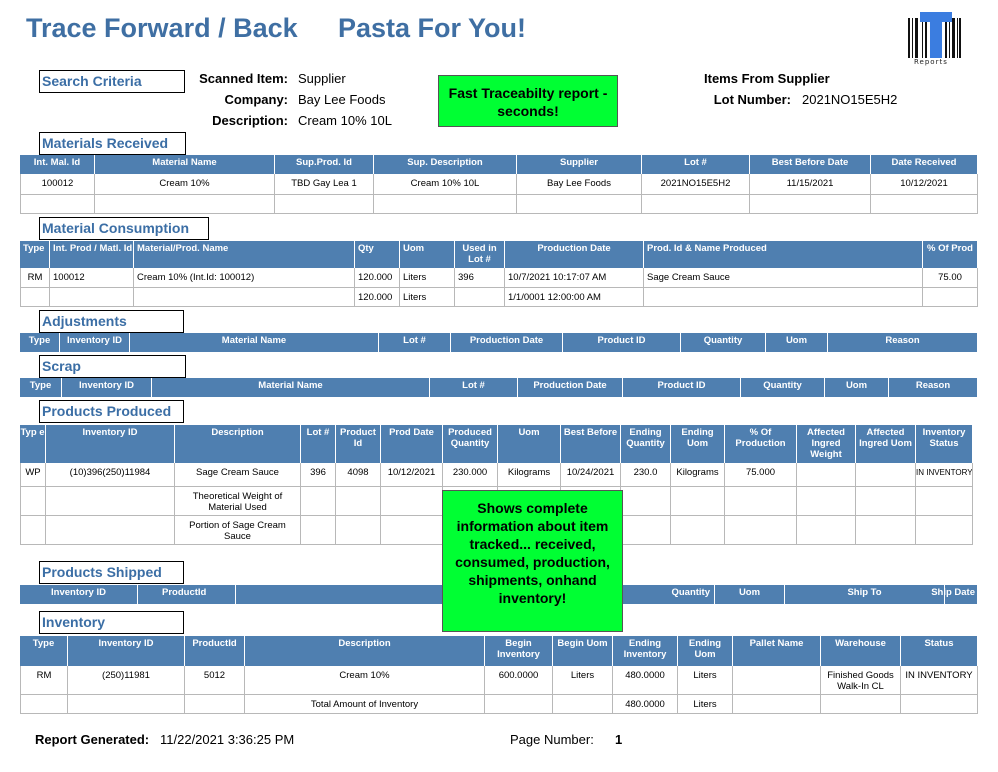 This screenshot has height=772, width=998. I want to click on table-cell: 600.0000, so click(519, 680).